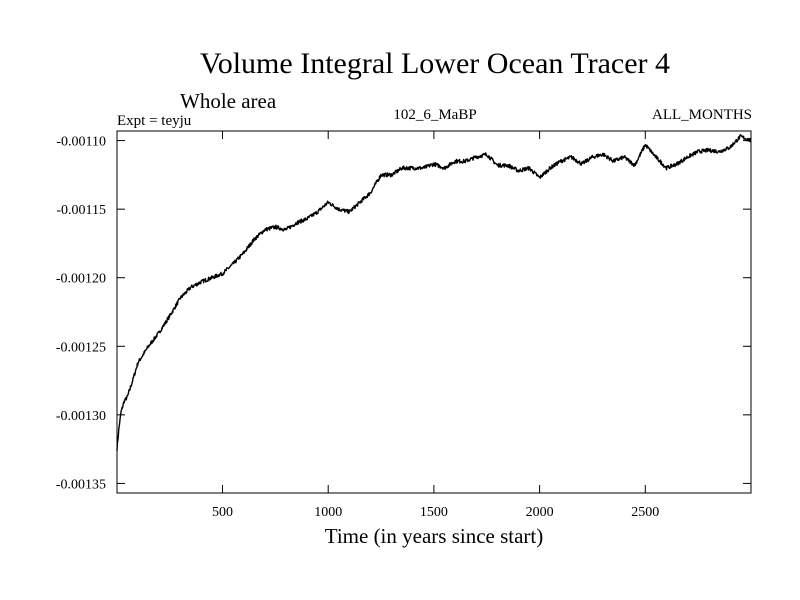 The width and height of the screenshot is (800, 600). I want to click on y-tick-label: -0.00130, so click(81, 416).